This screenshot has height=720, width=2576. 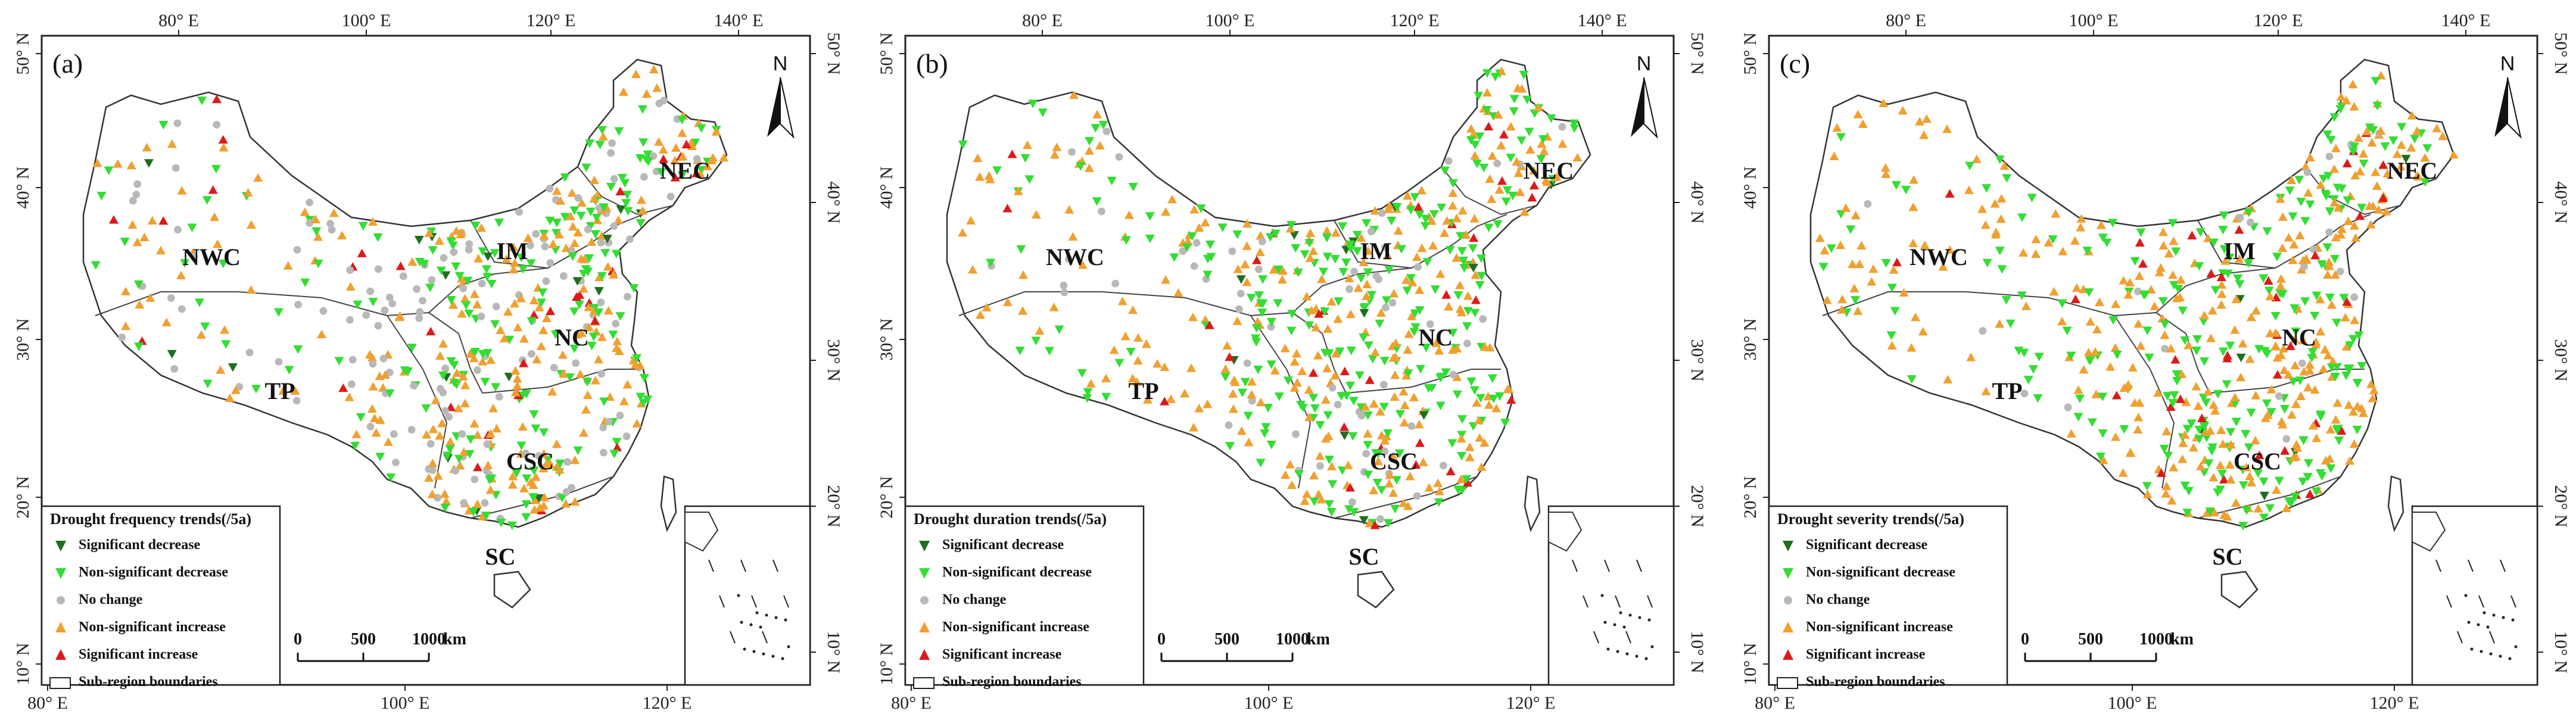 I want to click on bottom-tick-label: 100° E, so click(x=1269, y=703).